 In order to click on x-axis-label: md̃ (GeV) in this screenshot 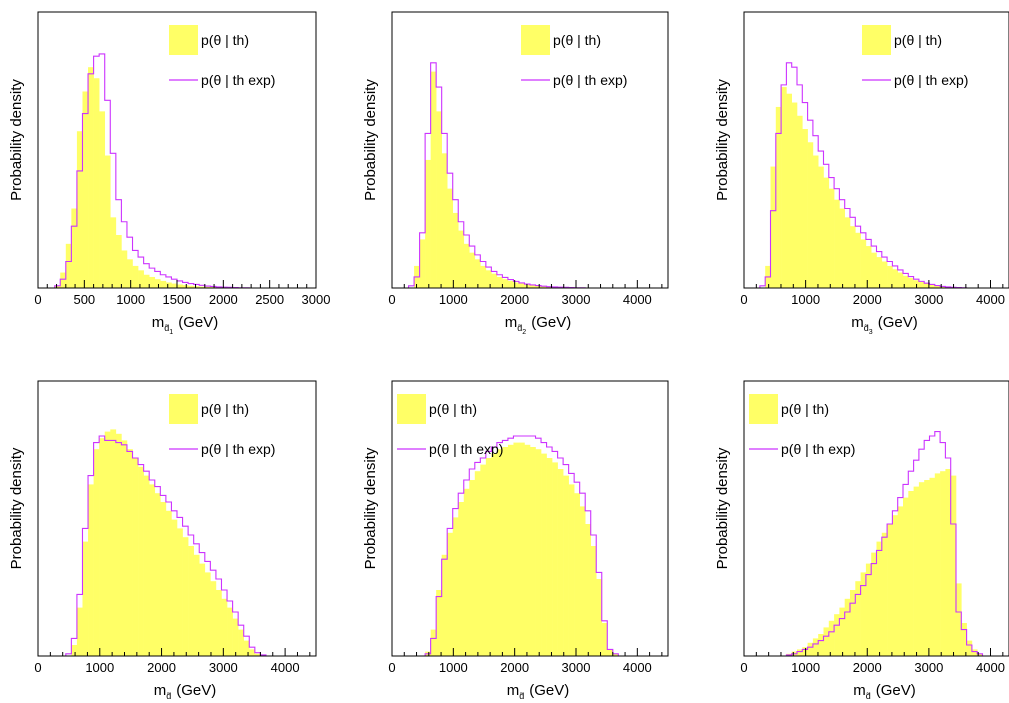, I will do `click(884, 691)`.